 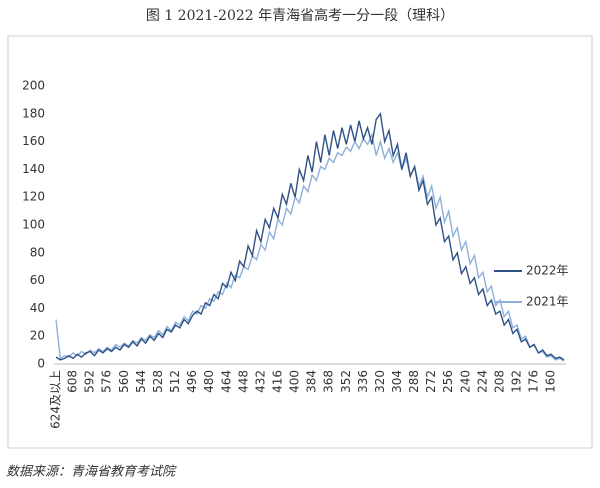 I want to click on x-tick-label: 496, so click(x=192, y=381).